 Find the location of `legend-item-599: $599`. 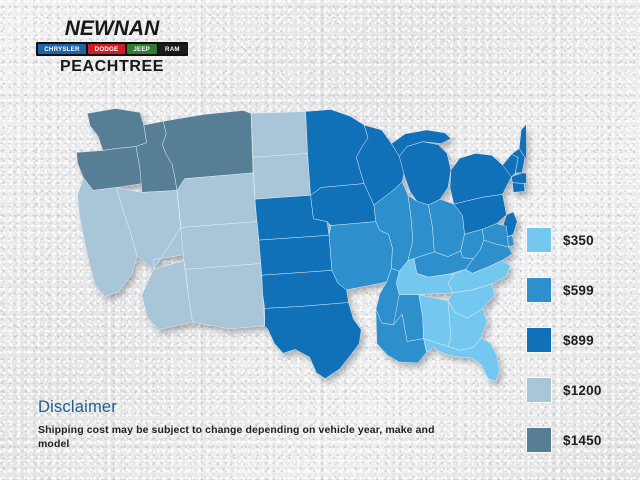

legend-item-599: $599 is located at coordinates (577, 290).